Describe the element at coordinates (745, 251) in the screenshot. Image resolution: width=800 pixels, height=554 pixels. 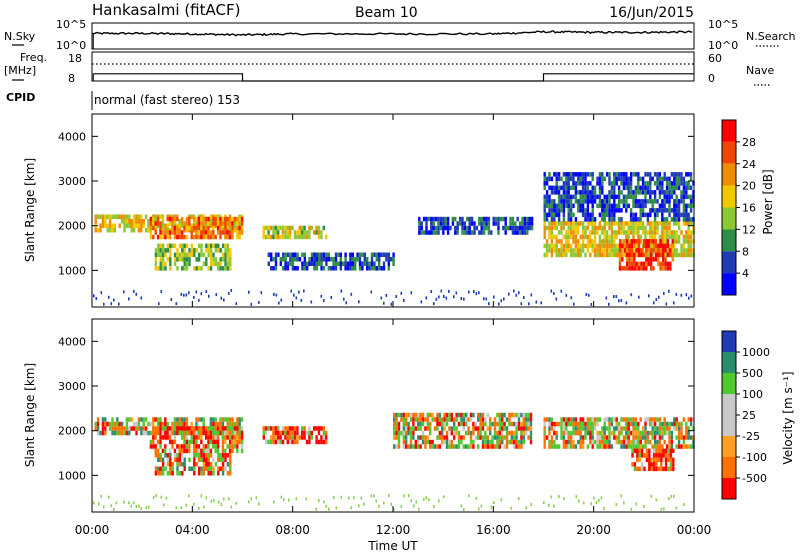
I see `power-colorbar-tick-label: 8` at that location.